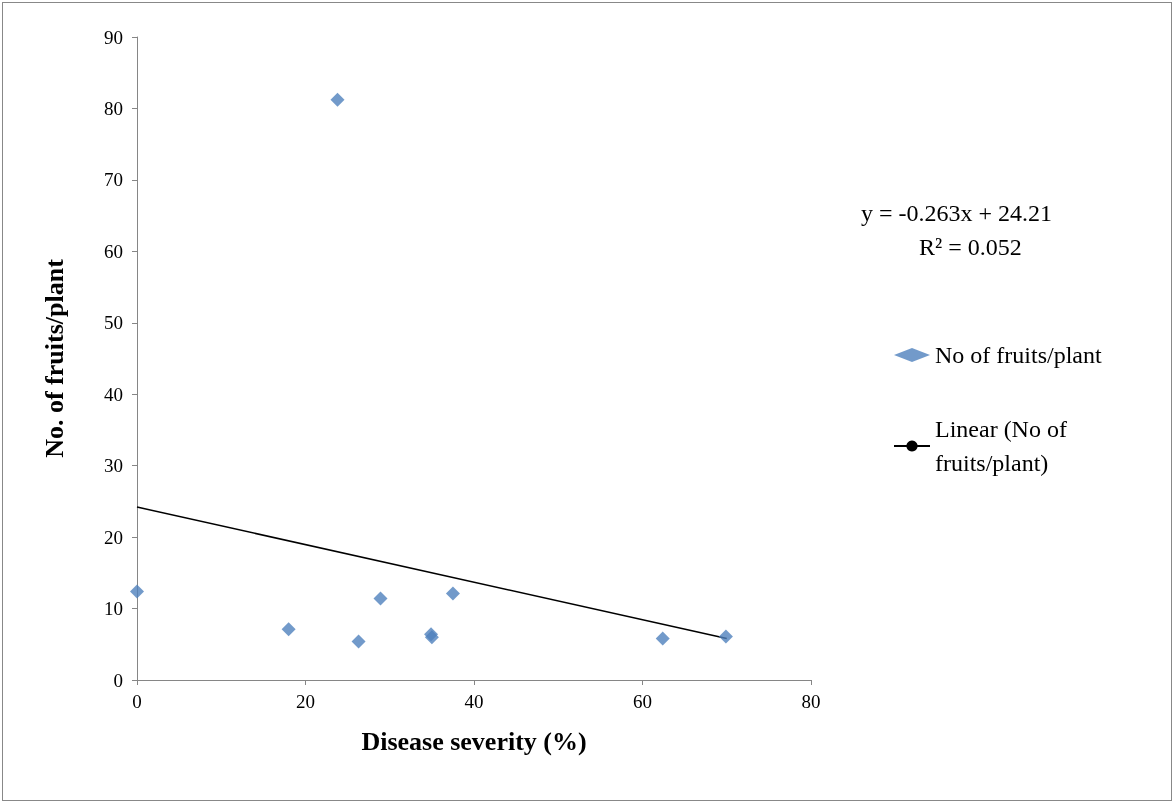 The height and width of the screenshot is (805, 1176). I want to click on x-tick-label: 80, so click(811, 701).